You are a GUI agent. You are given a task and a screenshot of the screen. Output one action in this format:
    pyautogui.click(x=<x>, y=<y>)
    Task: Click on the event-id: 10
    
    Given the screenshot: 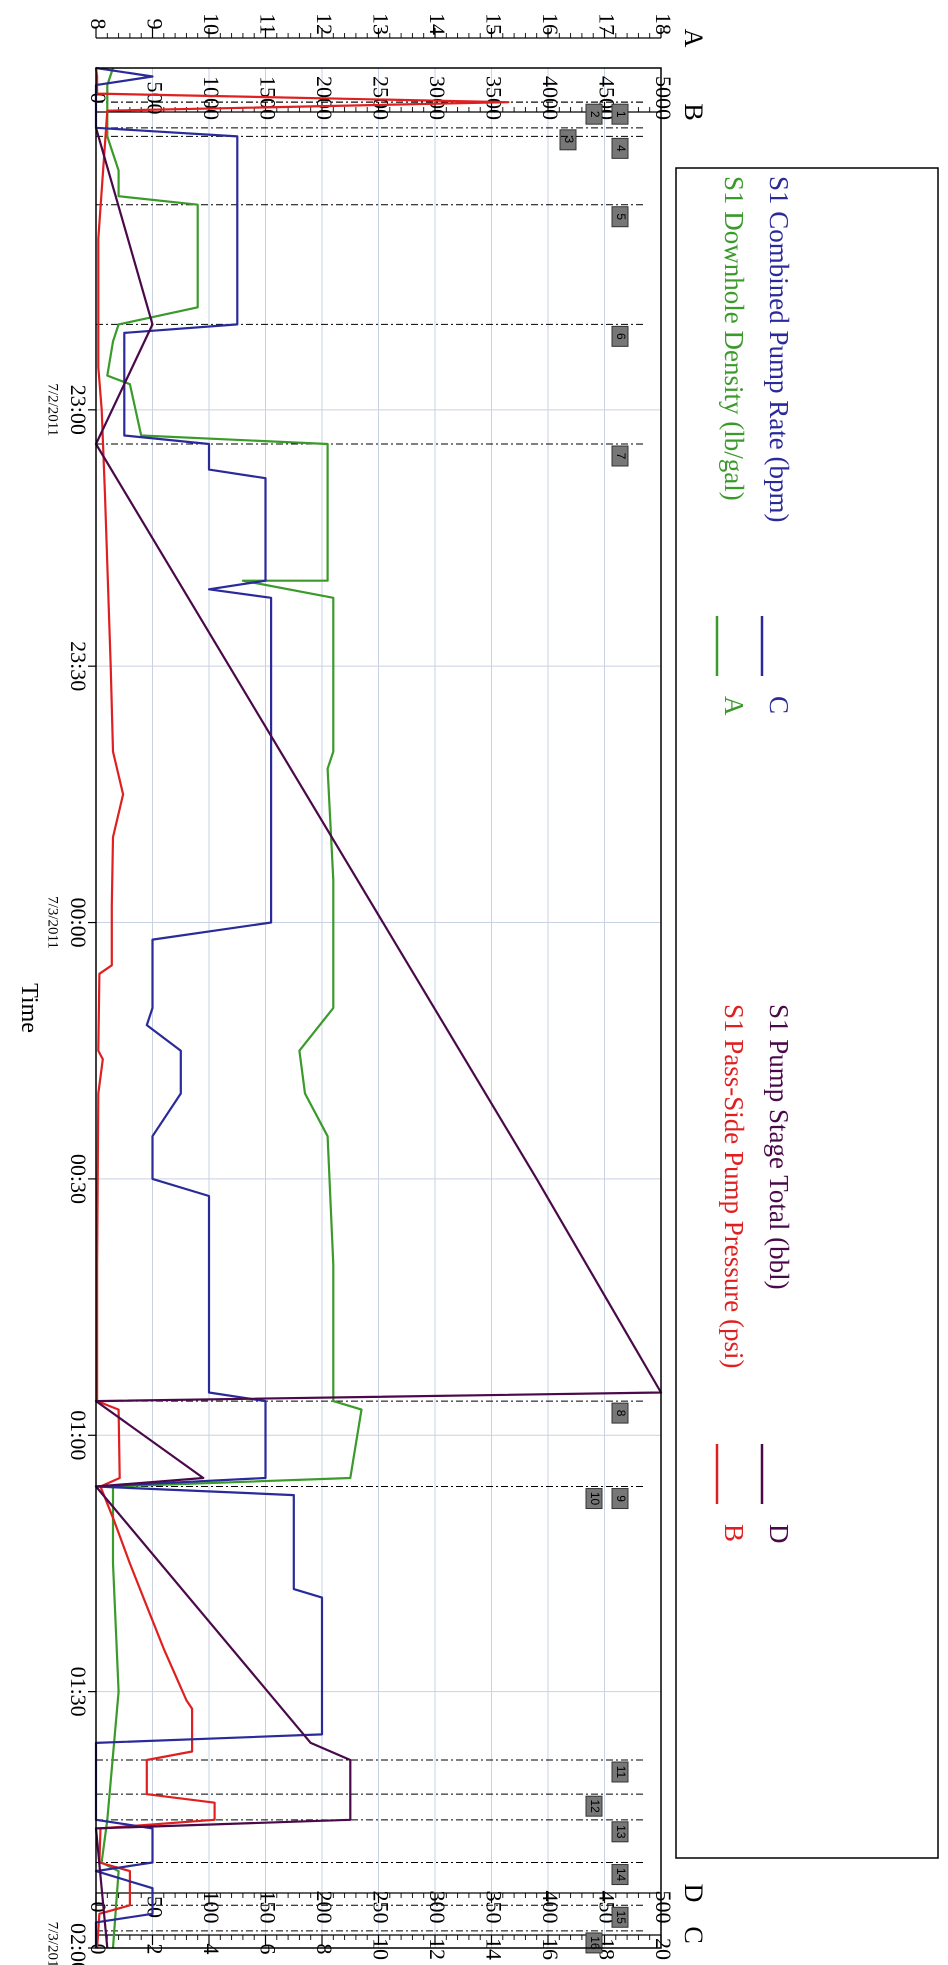 What is the action you would take?
    pyautogui.click(x=595, y=1499)
    